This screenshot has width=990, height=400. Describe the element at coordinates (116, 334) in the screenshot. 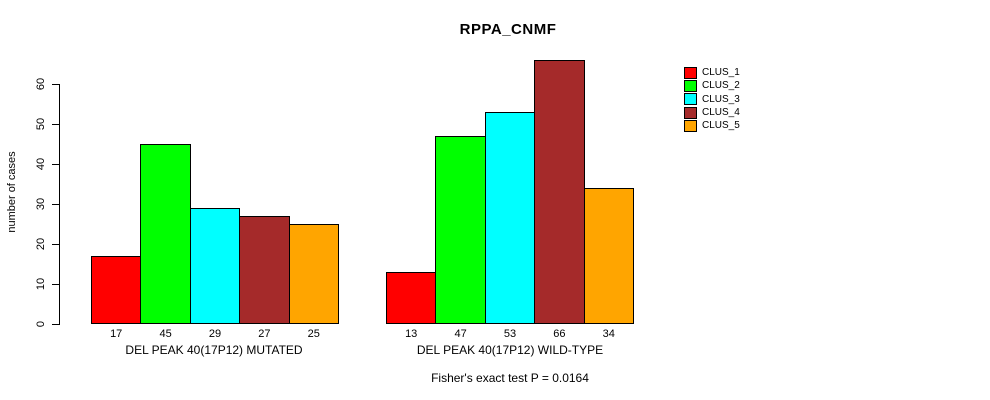

I see `bar-value-label-clus_1-mutated: 17` at that location.